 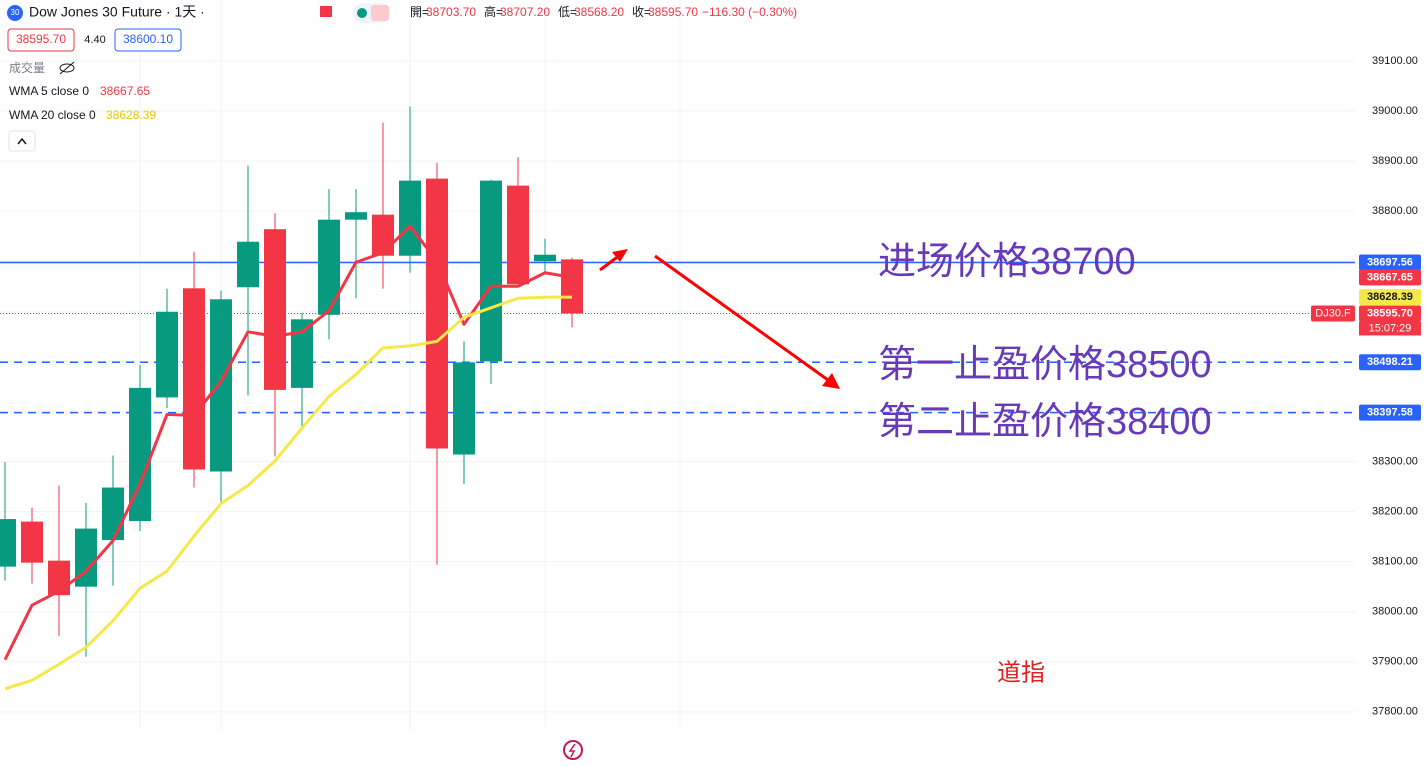 What do you see at coordinates (1395, 612) in the screenshot?
I see `y-tick-label: 38000.00` at bounding box center [1395, 612].